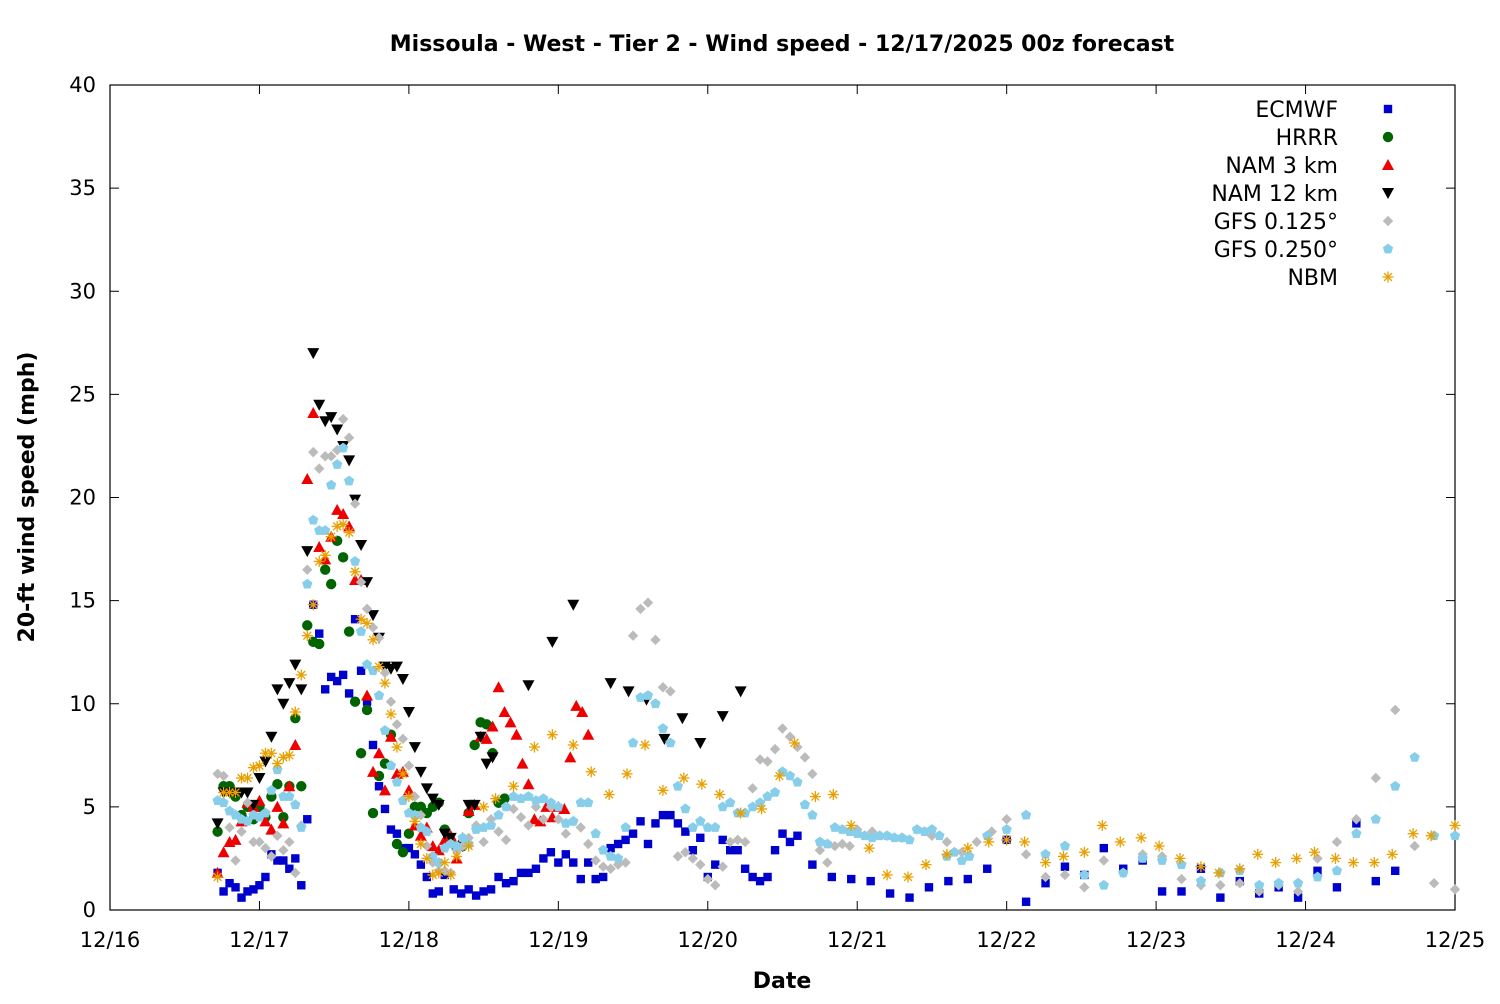 The width and height of the screenshot is (1500, 1004). I want to click on legend-label-nbm: NBM, so click(1312, 278).